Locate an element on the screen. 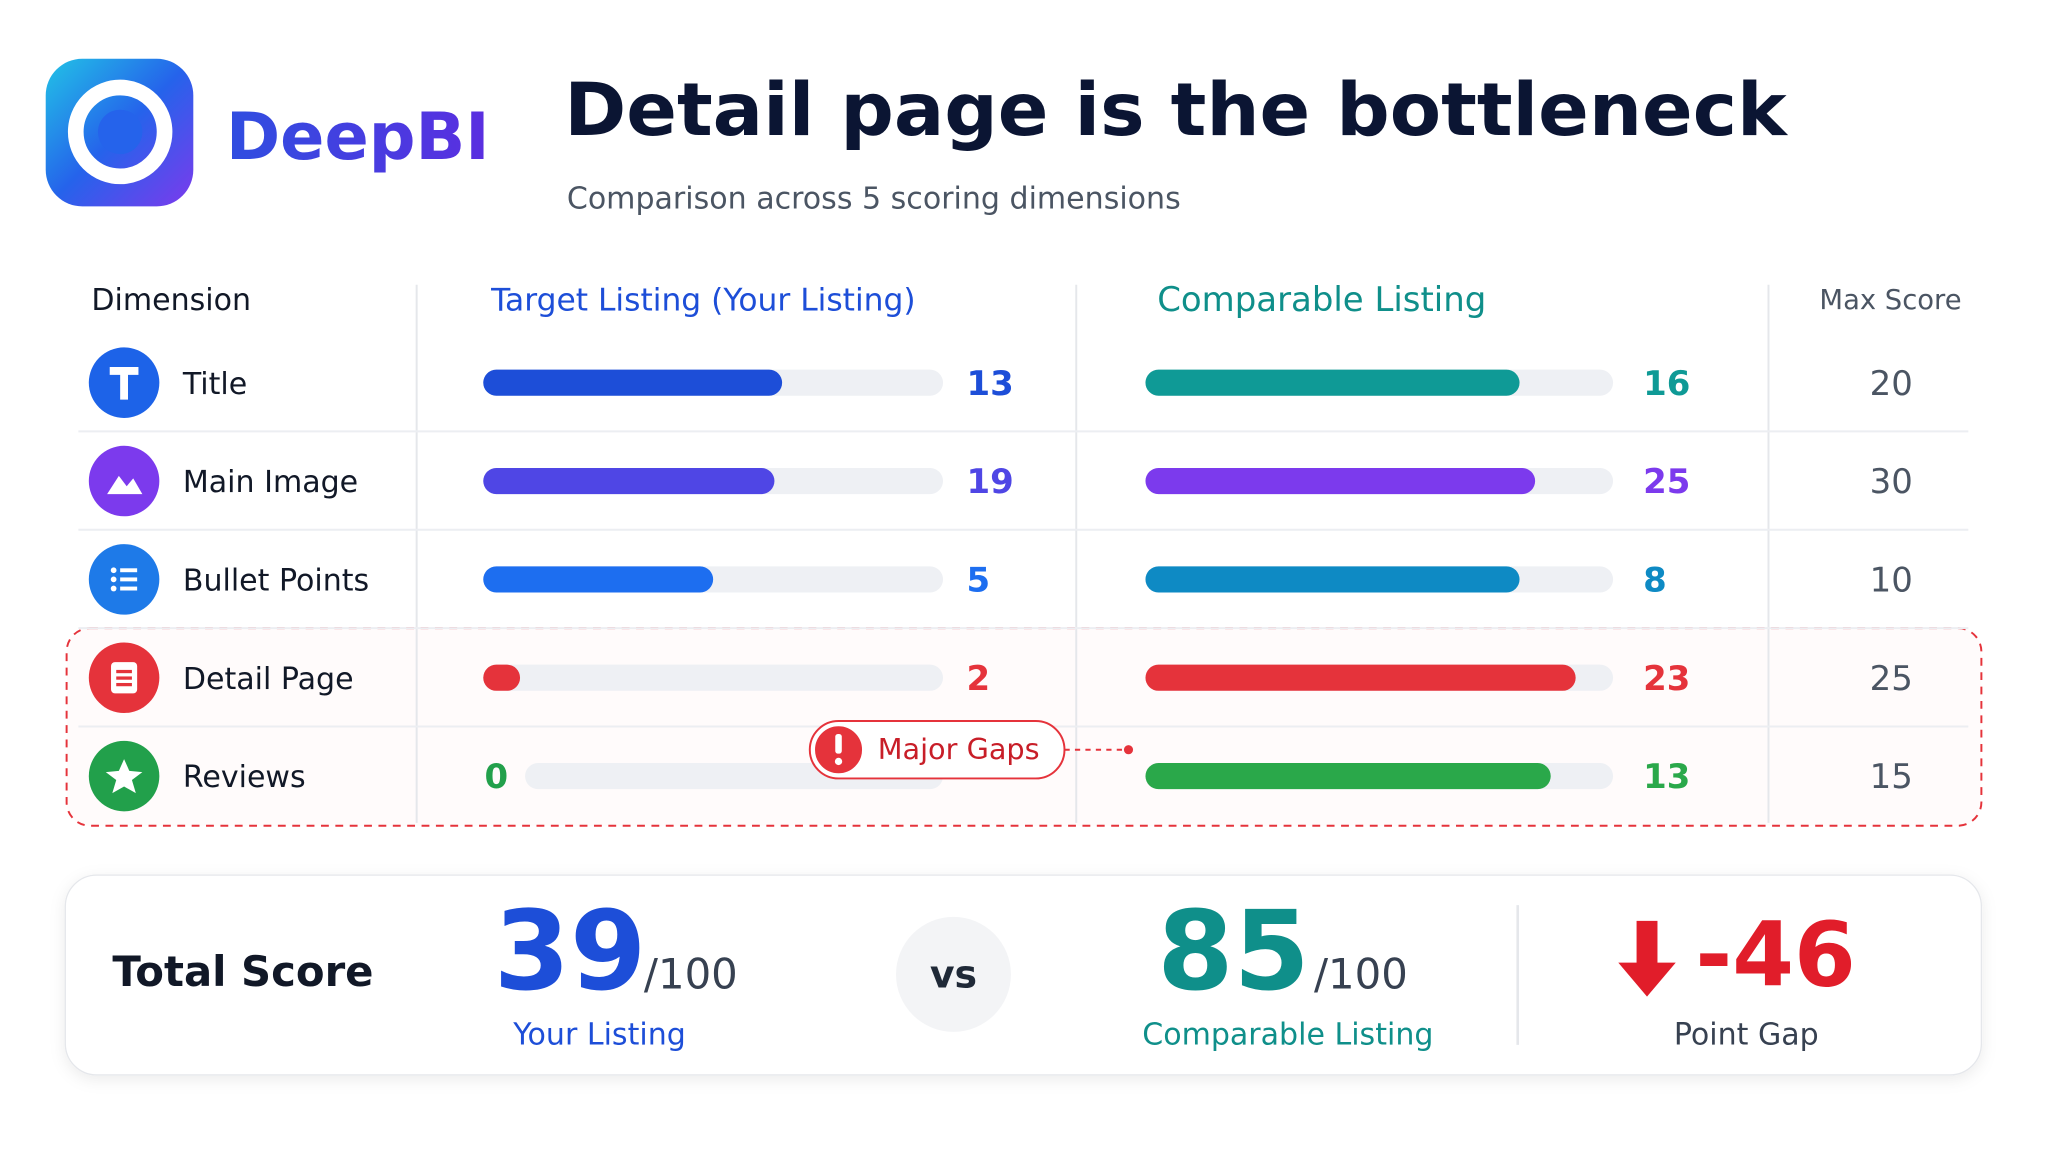 The height and width of the screenshot is (1152, 2048). max-value: 25 is located at coordinates (1891, 679).